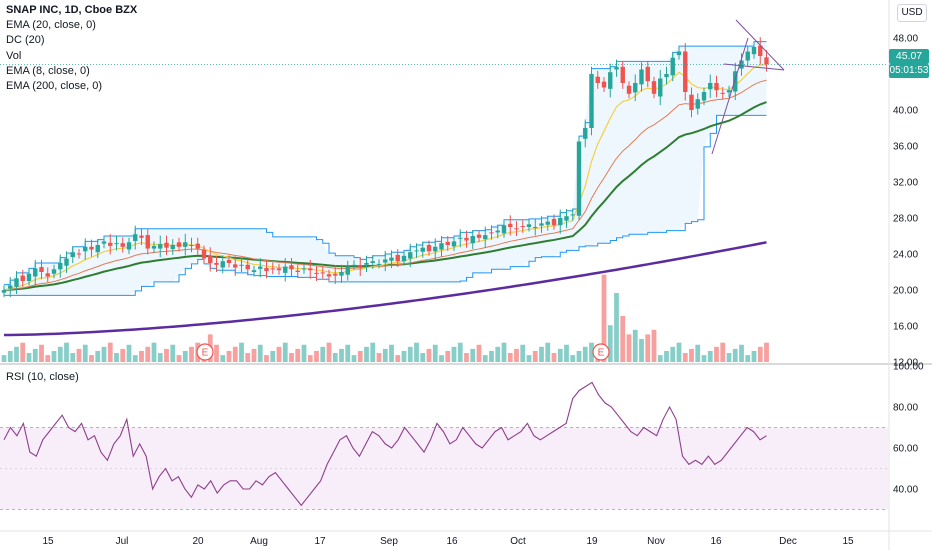 The width and height of the screenshot is (932, 550). I want to click on time-axis-tick: 15, so click(48, 541).